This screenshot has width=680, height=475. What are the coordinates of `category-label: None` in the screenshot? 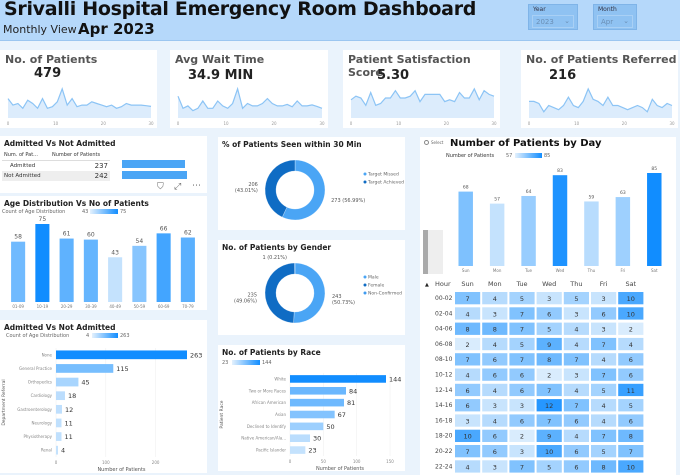 It's located at (47, 354).